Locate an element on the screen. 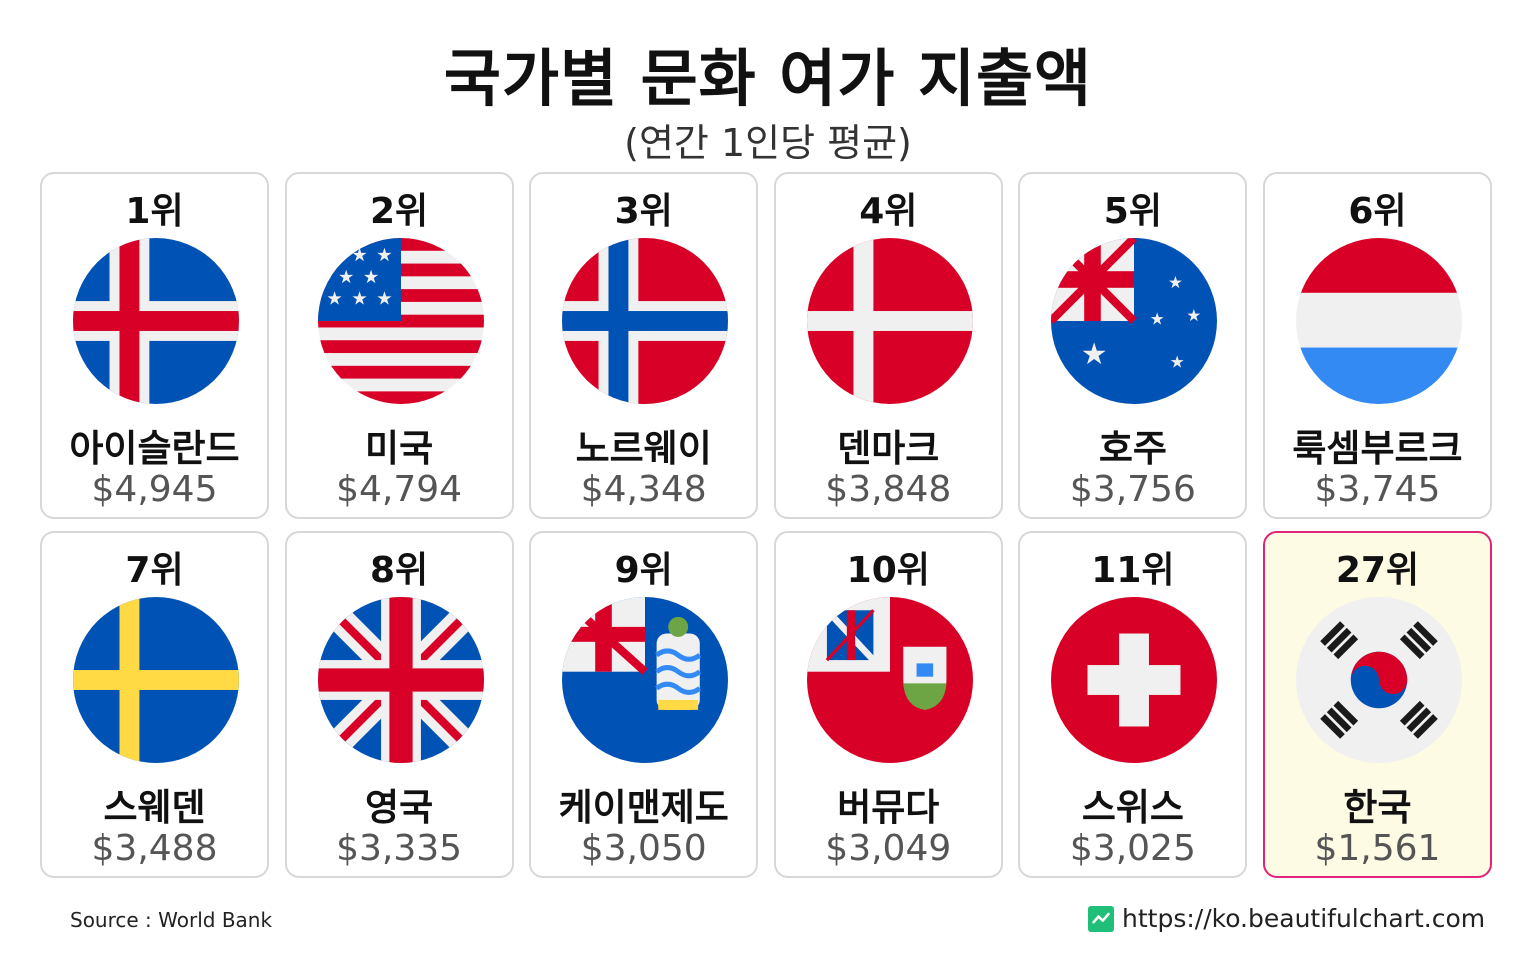 This screenshot has height=960, width=1536. rank-label: 2위 is located at coordinates (399, 211).